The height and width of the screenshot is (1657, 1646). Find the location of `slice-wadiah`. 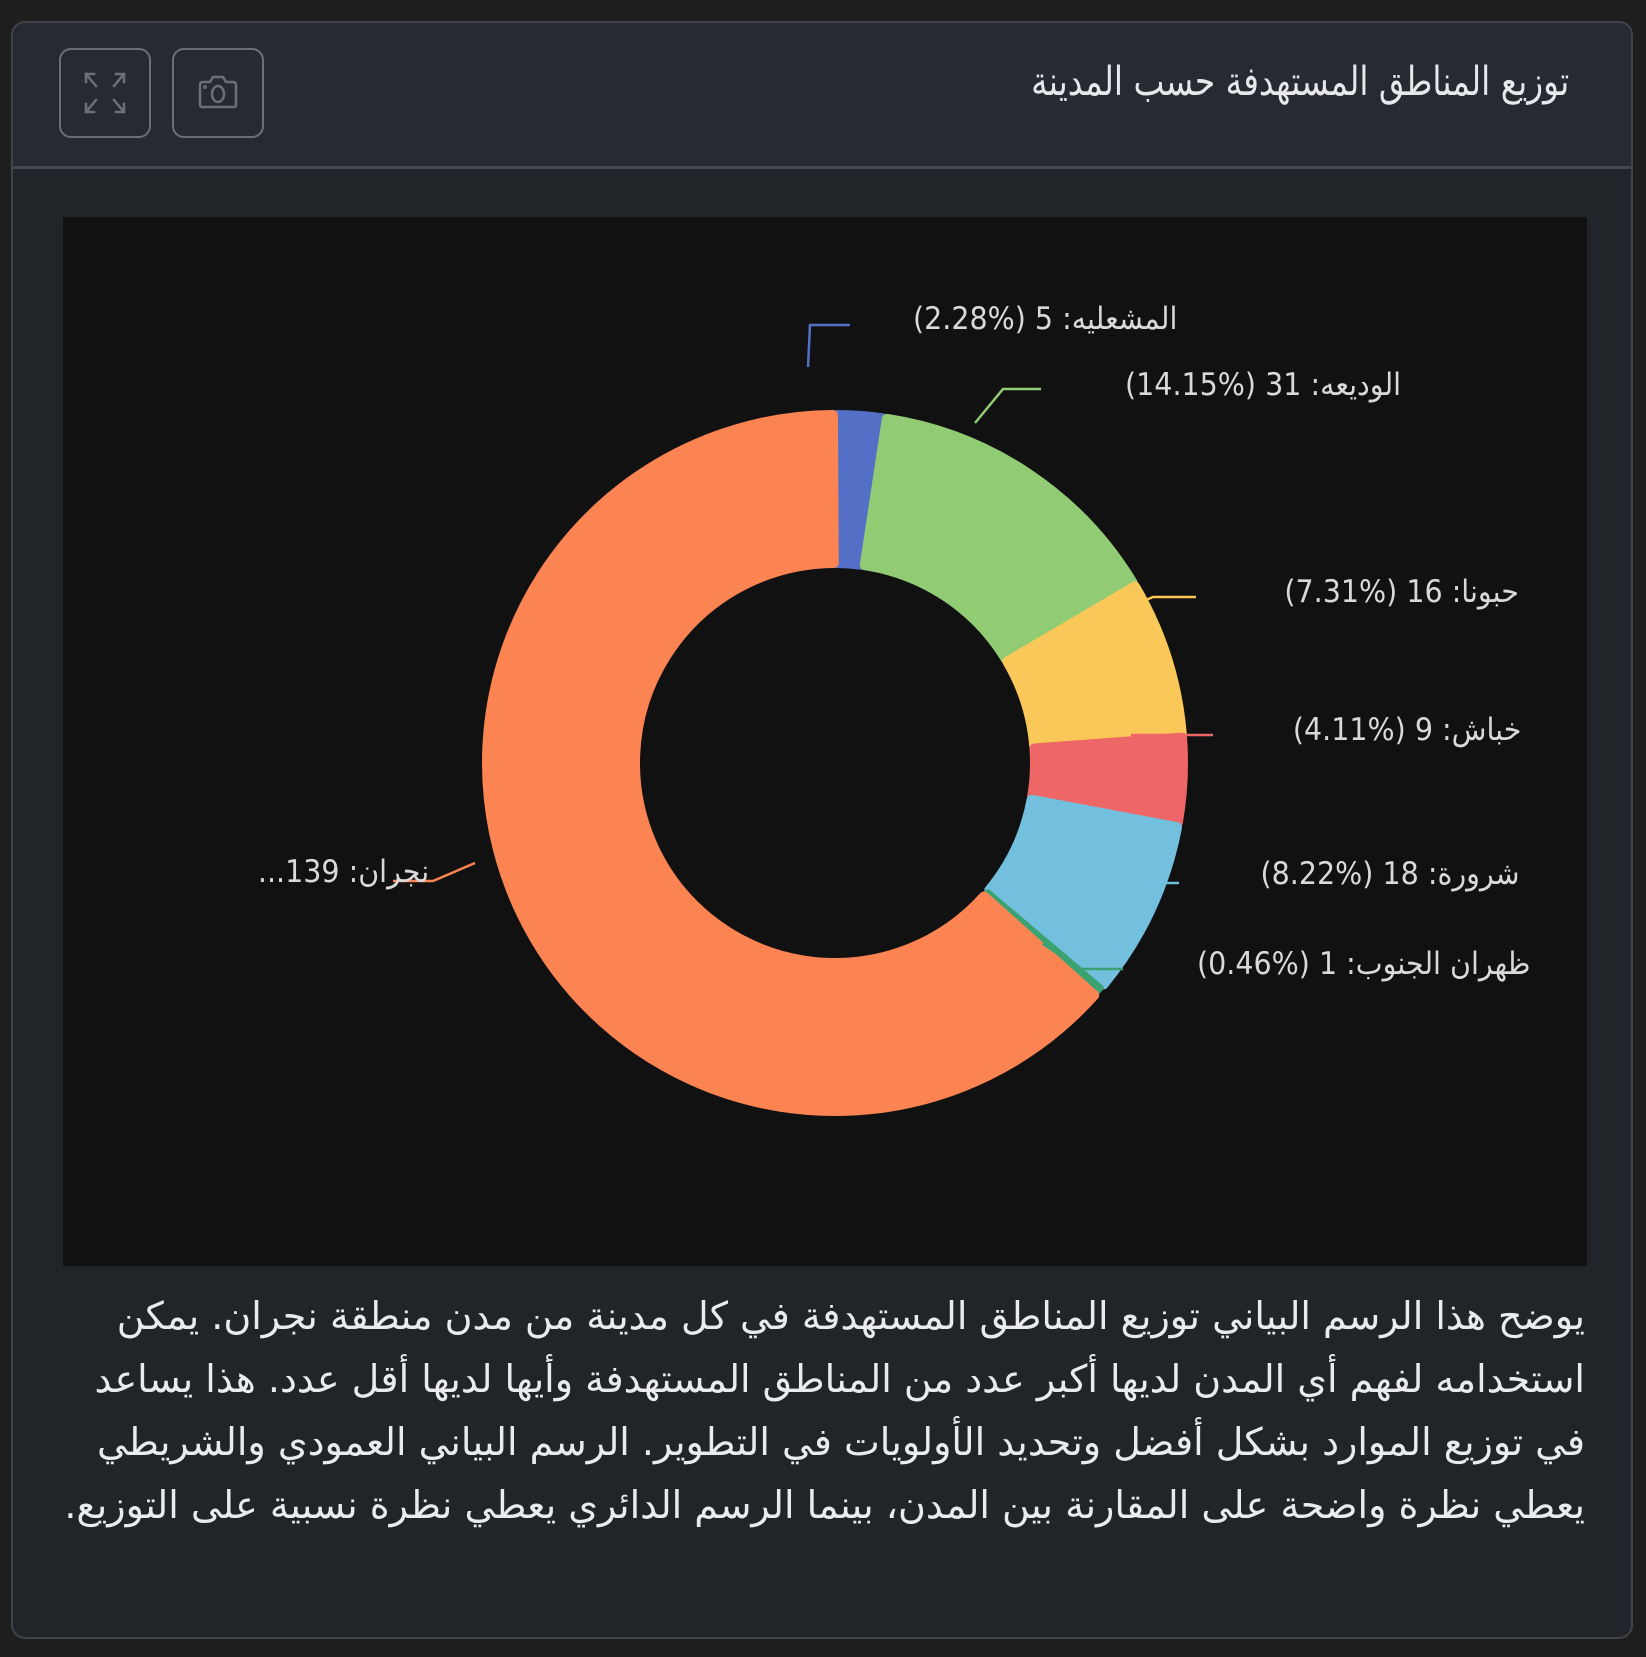

slice-wadiah is located at coordinates (998, 539).